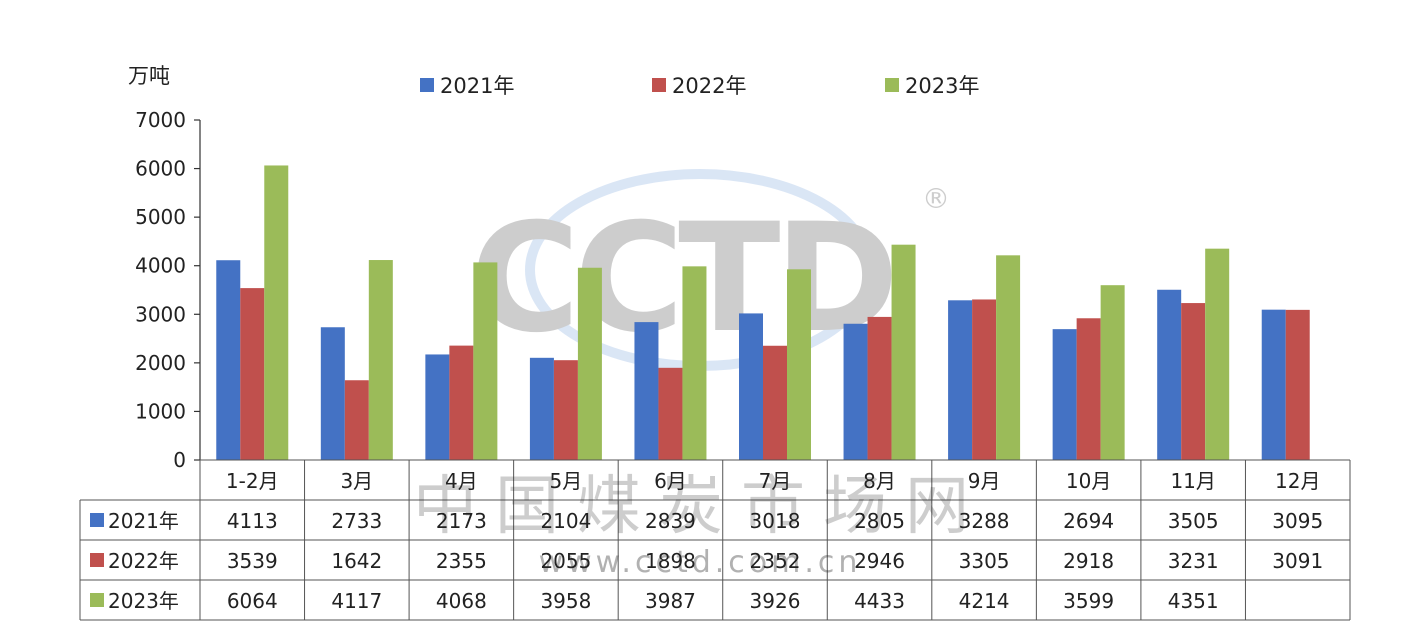 This screenshot has height=642, width=1404. I want to click on bar-2022年-12月, so click(1297, 384).